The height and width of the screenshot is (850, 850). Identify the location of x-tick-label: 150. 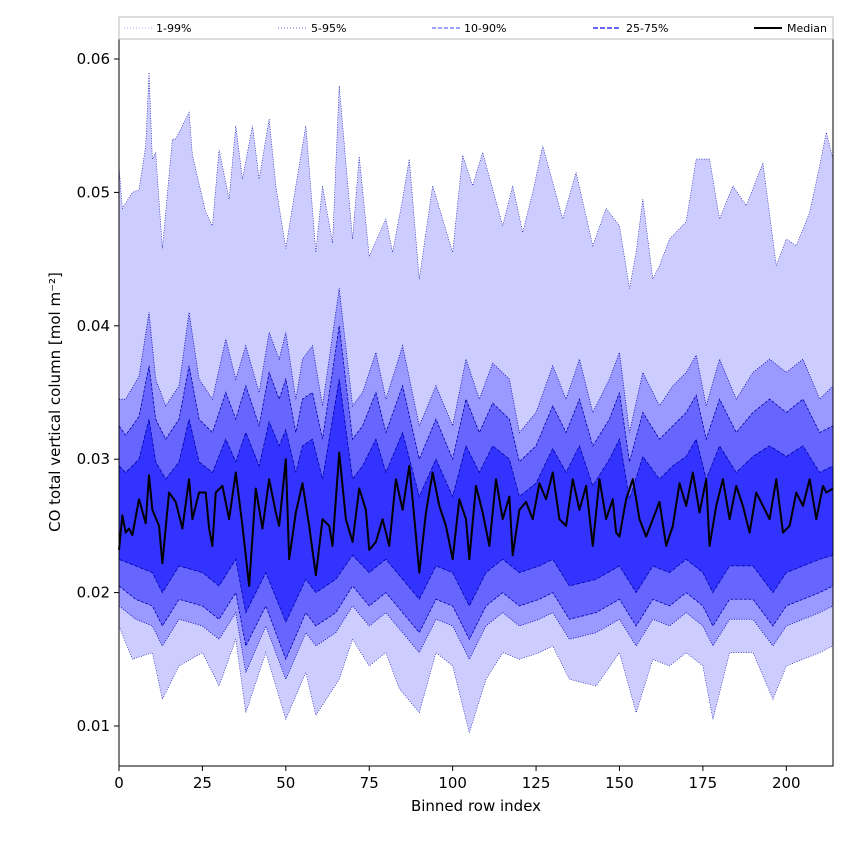
(619, 783).